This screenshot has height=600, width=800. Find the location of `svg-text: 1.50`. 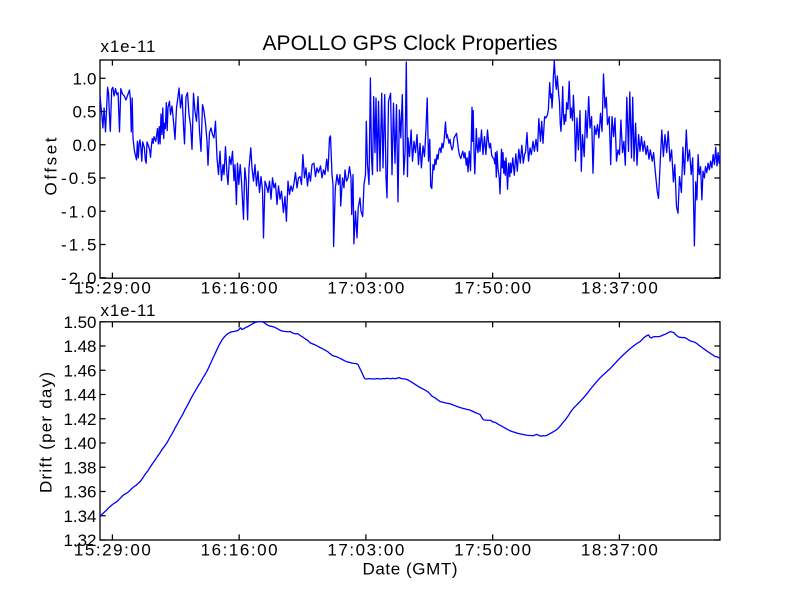

svg-text: 1.50 is located at coordinates (80, 322).